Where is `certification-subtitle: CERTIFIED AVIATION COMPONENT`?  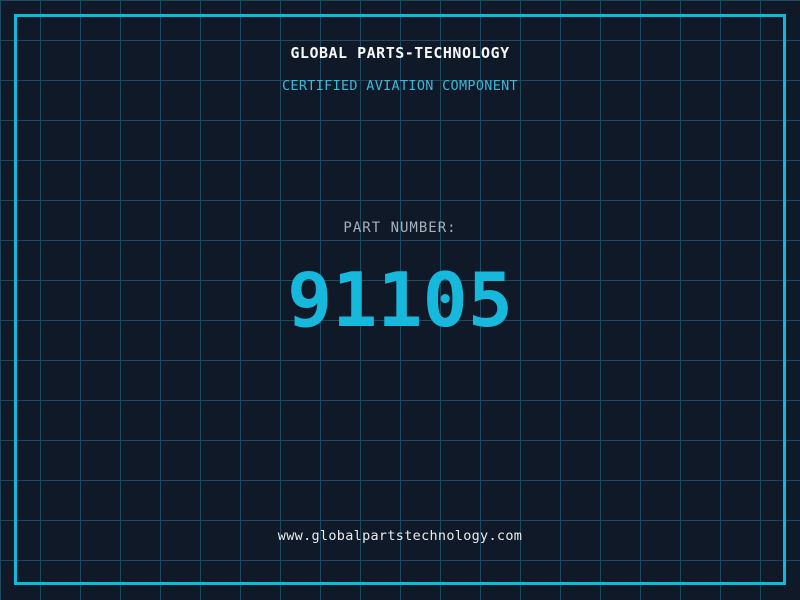
certification-subtitle: CERTIFIED AVIATION COMPONENT is located at coordinates (400, 86).